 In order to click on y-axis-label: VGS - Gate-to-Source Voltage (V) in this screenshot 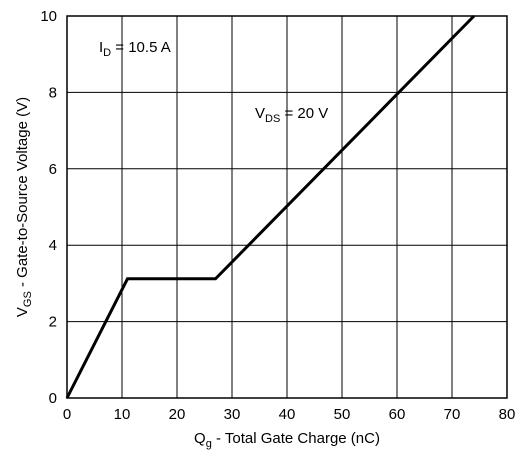, I will do `click(24, 207)`.